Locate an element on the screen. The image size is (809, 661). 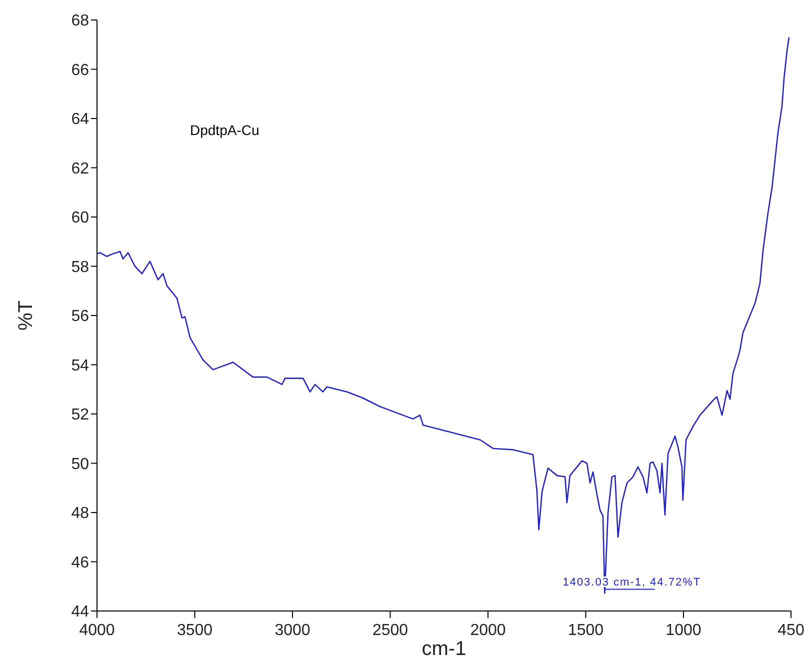
y-tick-label: 60 is located at coordinates (80, 218).